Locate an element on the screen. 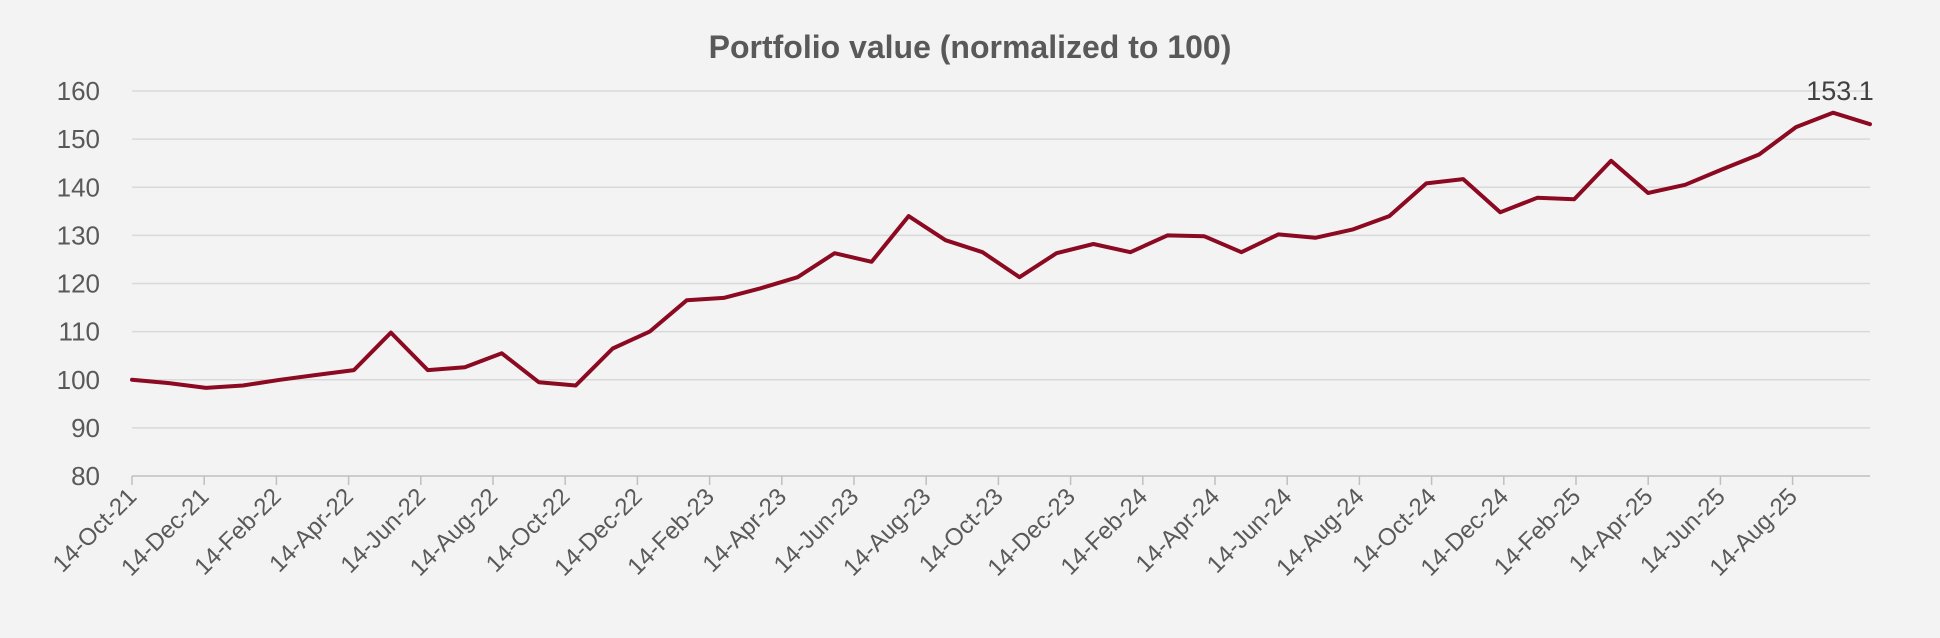 This screenshot has height=638, width=1940. y-tick-label: 120 is located at coordinates (78, 284).